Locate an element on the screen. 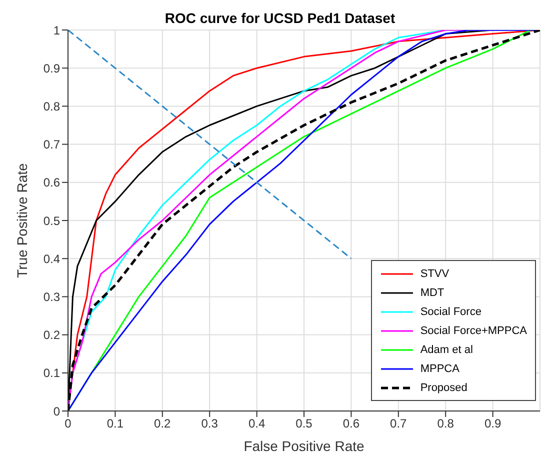 The image size is (552, 471). y-tick-label: 0.1 is located at coordinates (51, 373).